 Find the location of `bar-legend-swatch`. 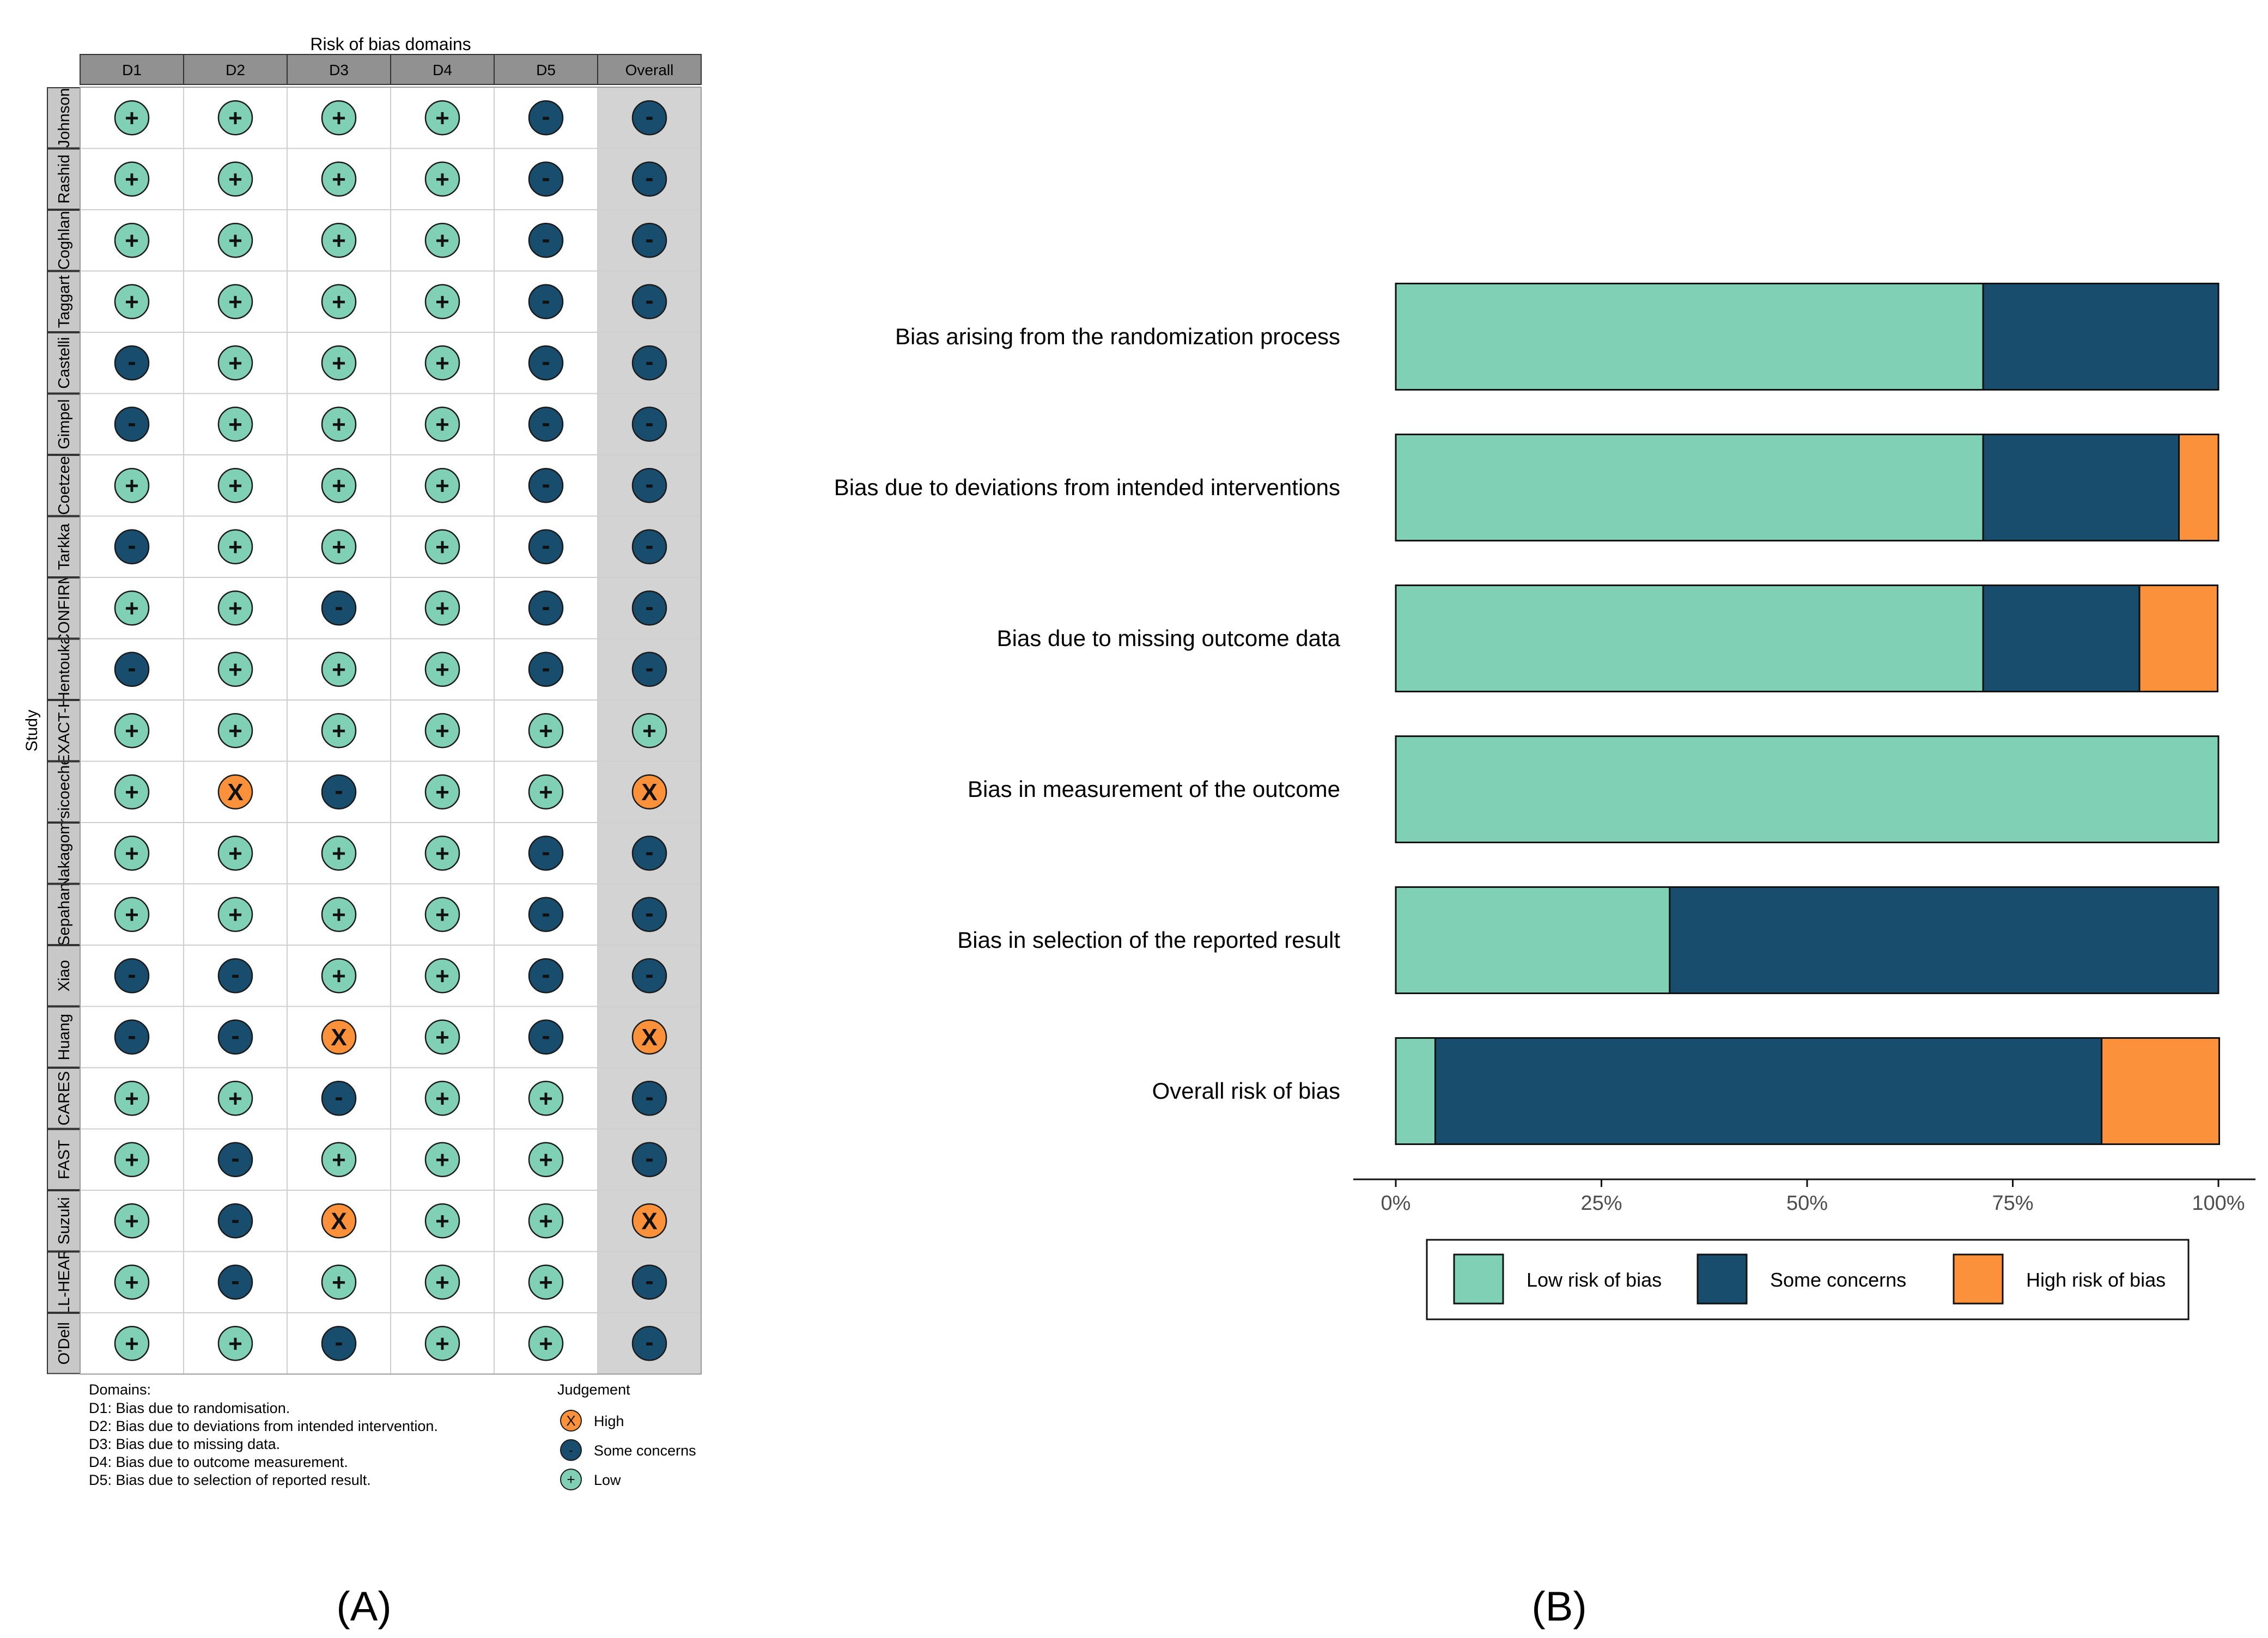

bar-legend-swatch is located at coordinates (1722, 1279).